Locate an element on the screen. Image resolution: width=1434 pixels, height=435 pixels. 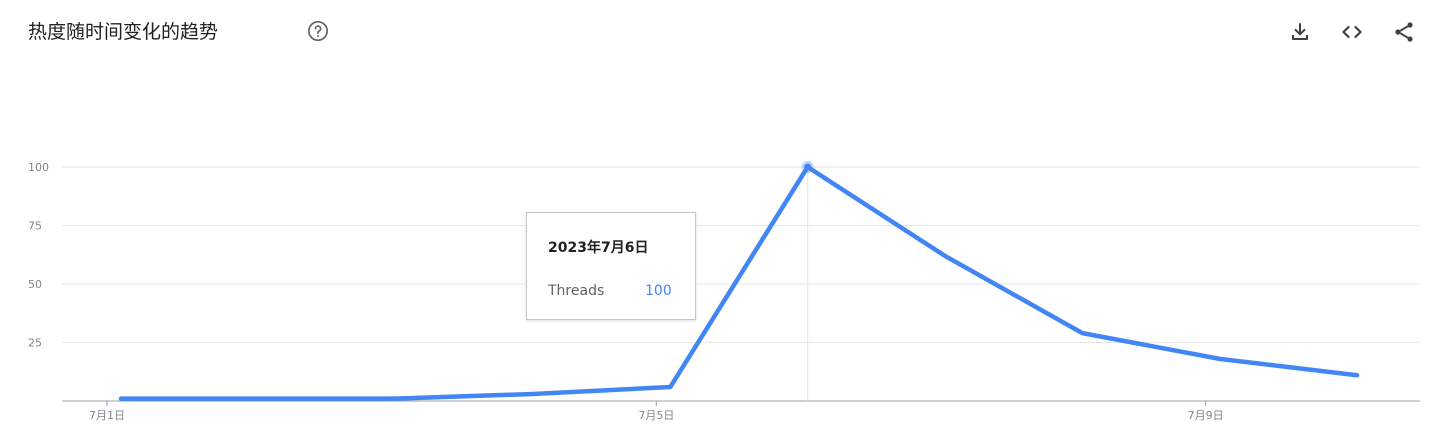
x-tick-label: 7月1日 is located at coordinates (107, 415).